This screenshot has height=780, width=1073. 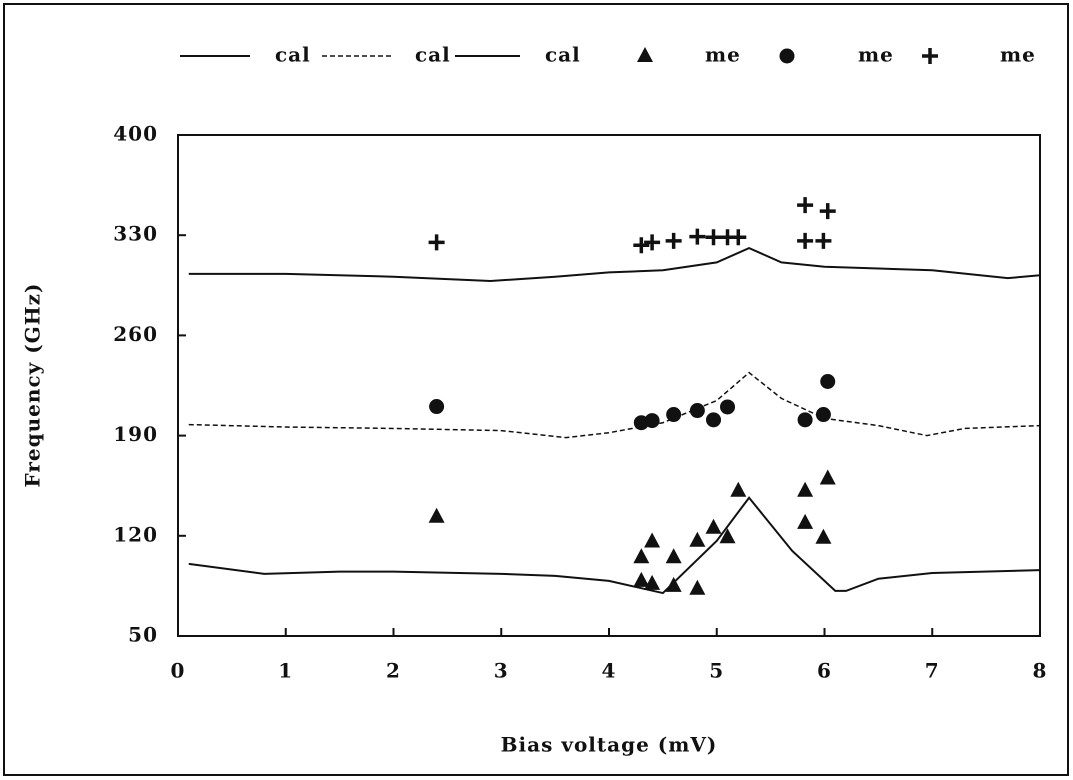 I want to click on x-tick-label: 3, so click(x=501, y=671).